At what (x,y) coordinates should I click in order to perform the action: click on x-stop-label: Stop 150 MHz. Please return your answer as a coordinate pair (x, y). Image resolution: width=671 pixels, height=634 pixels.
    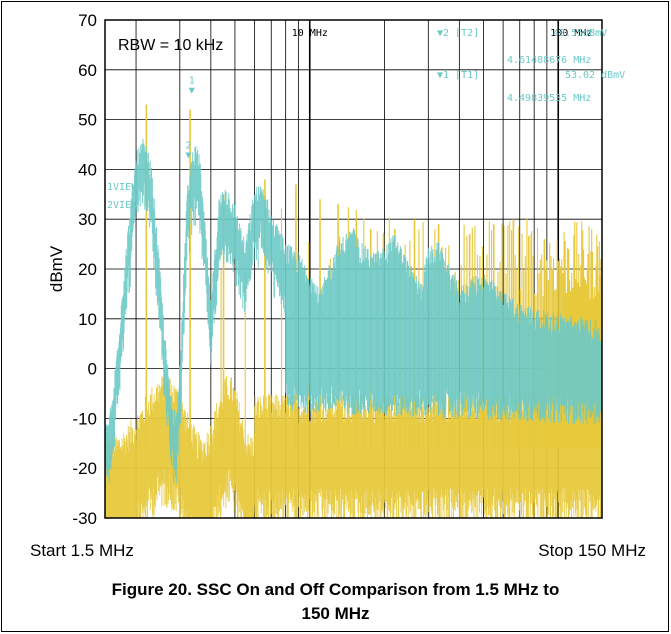
    Looking at the image, I should click on (592, 550).